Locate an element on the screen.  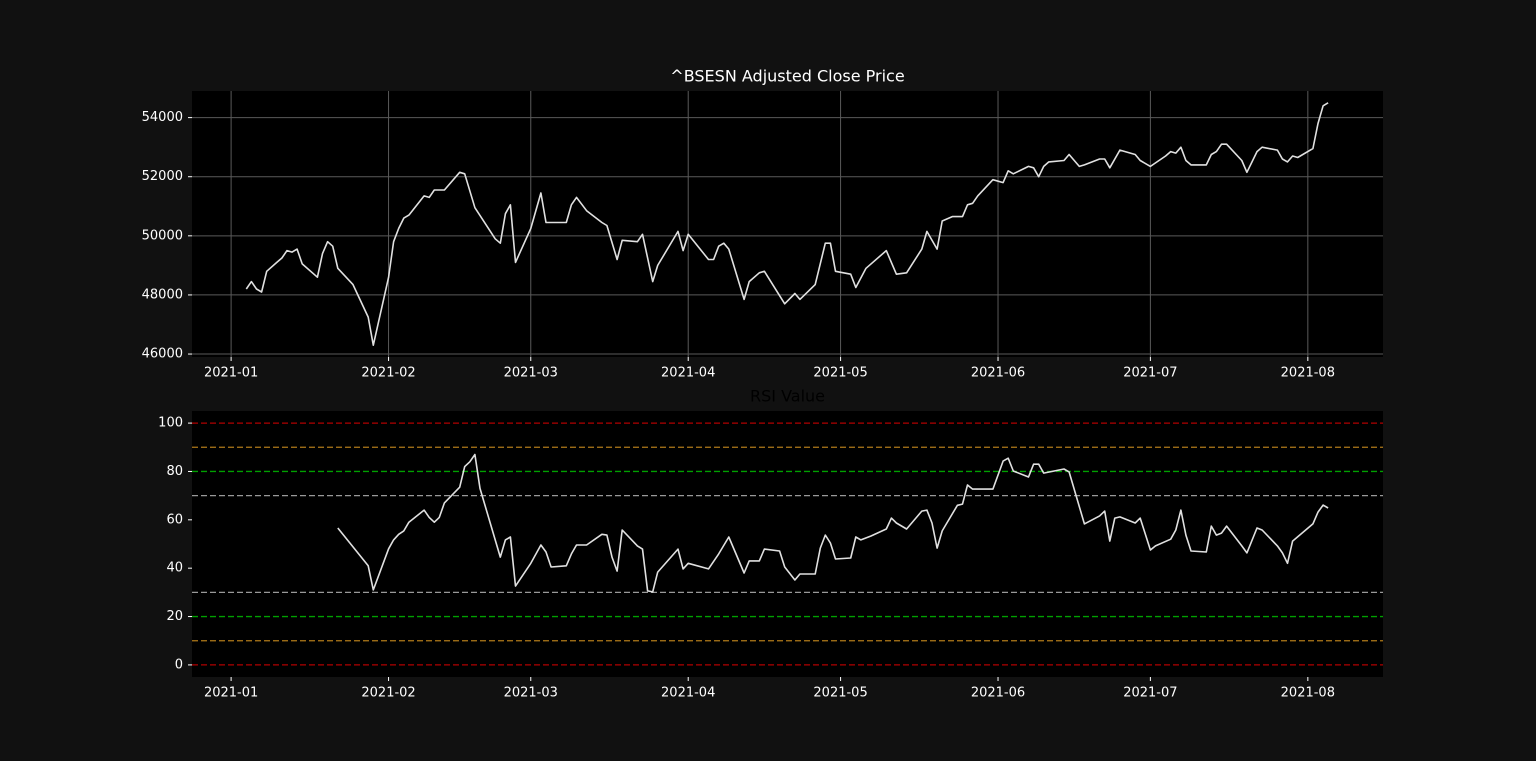
y-tick-label: 80 is located at coordinates (174, 471).